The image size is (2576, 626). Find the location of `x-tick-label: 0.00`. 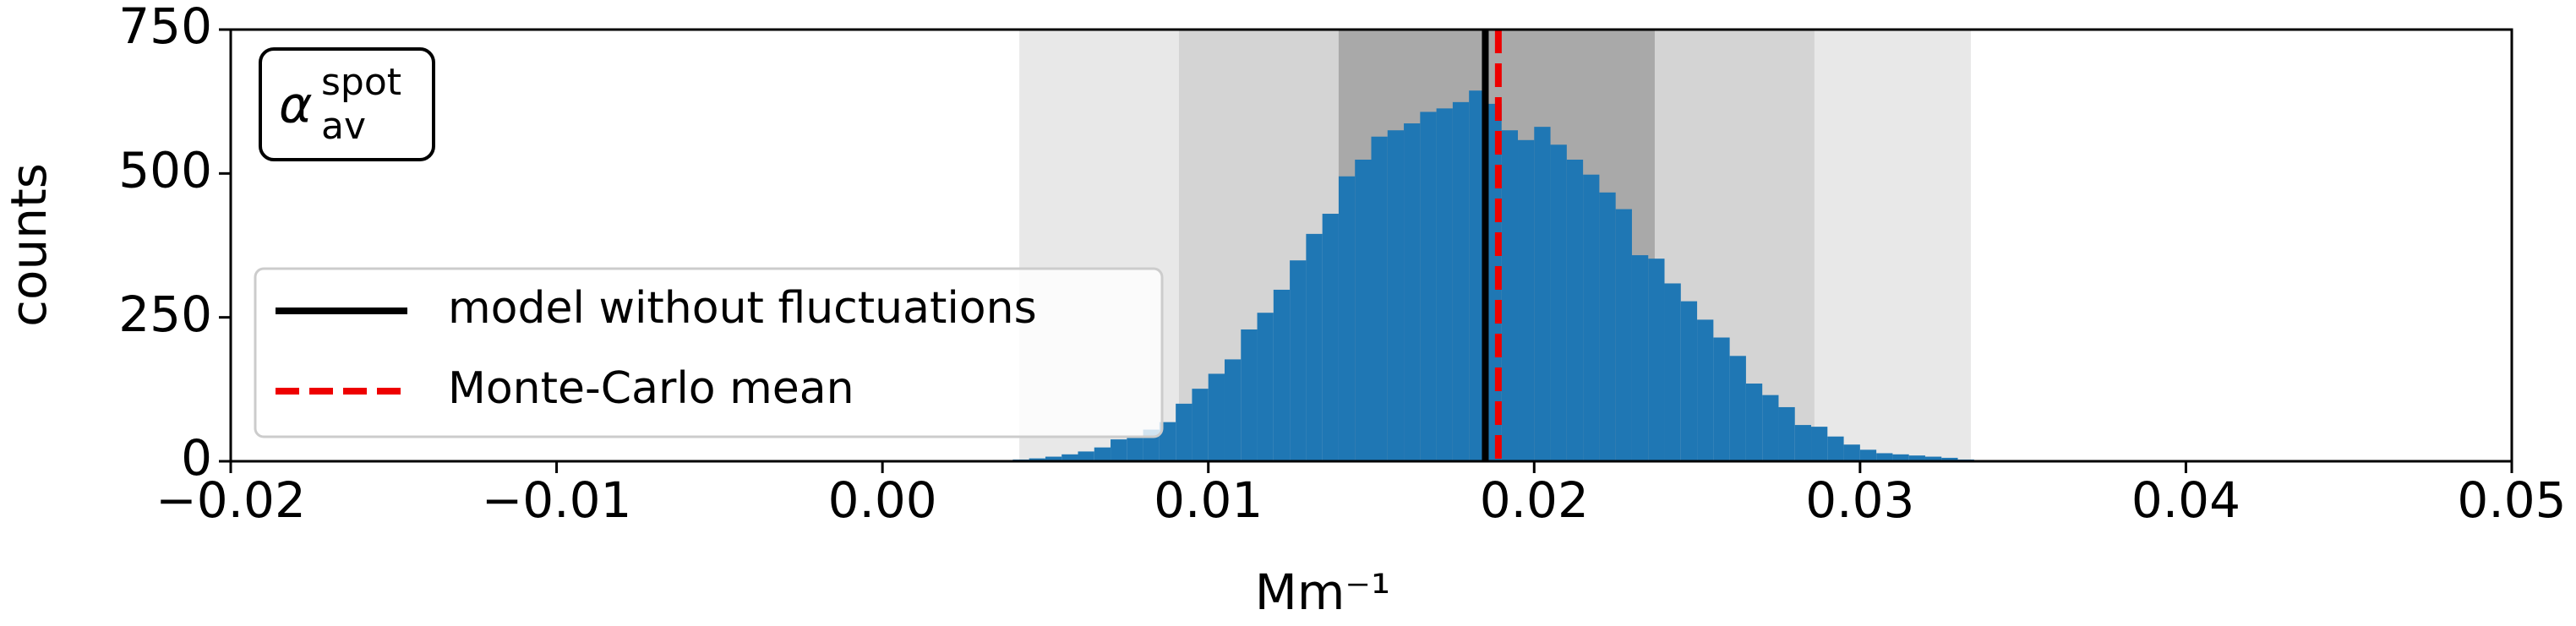

x-tick-label: 0.00 is located at coordinates (882, 500).